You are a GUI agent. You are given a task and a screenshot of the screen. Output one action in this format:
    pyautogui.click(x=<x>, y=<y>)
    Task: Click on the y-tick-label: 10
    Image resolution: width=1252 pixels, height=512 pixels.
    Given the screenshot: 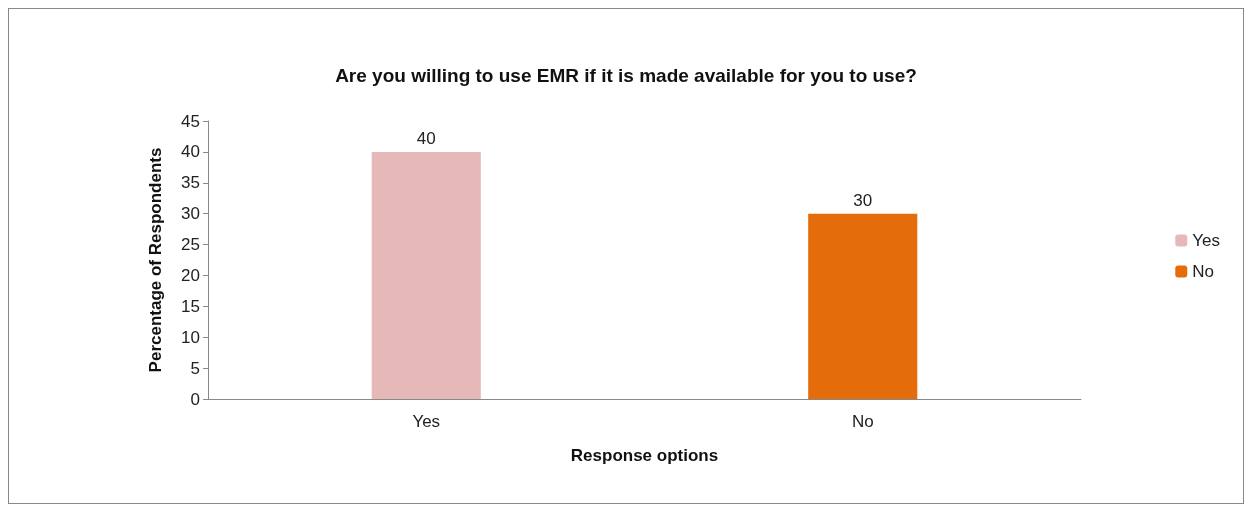 What is the action you would take?
    pyautogui.click(x=190, y=337)
    